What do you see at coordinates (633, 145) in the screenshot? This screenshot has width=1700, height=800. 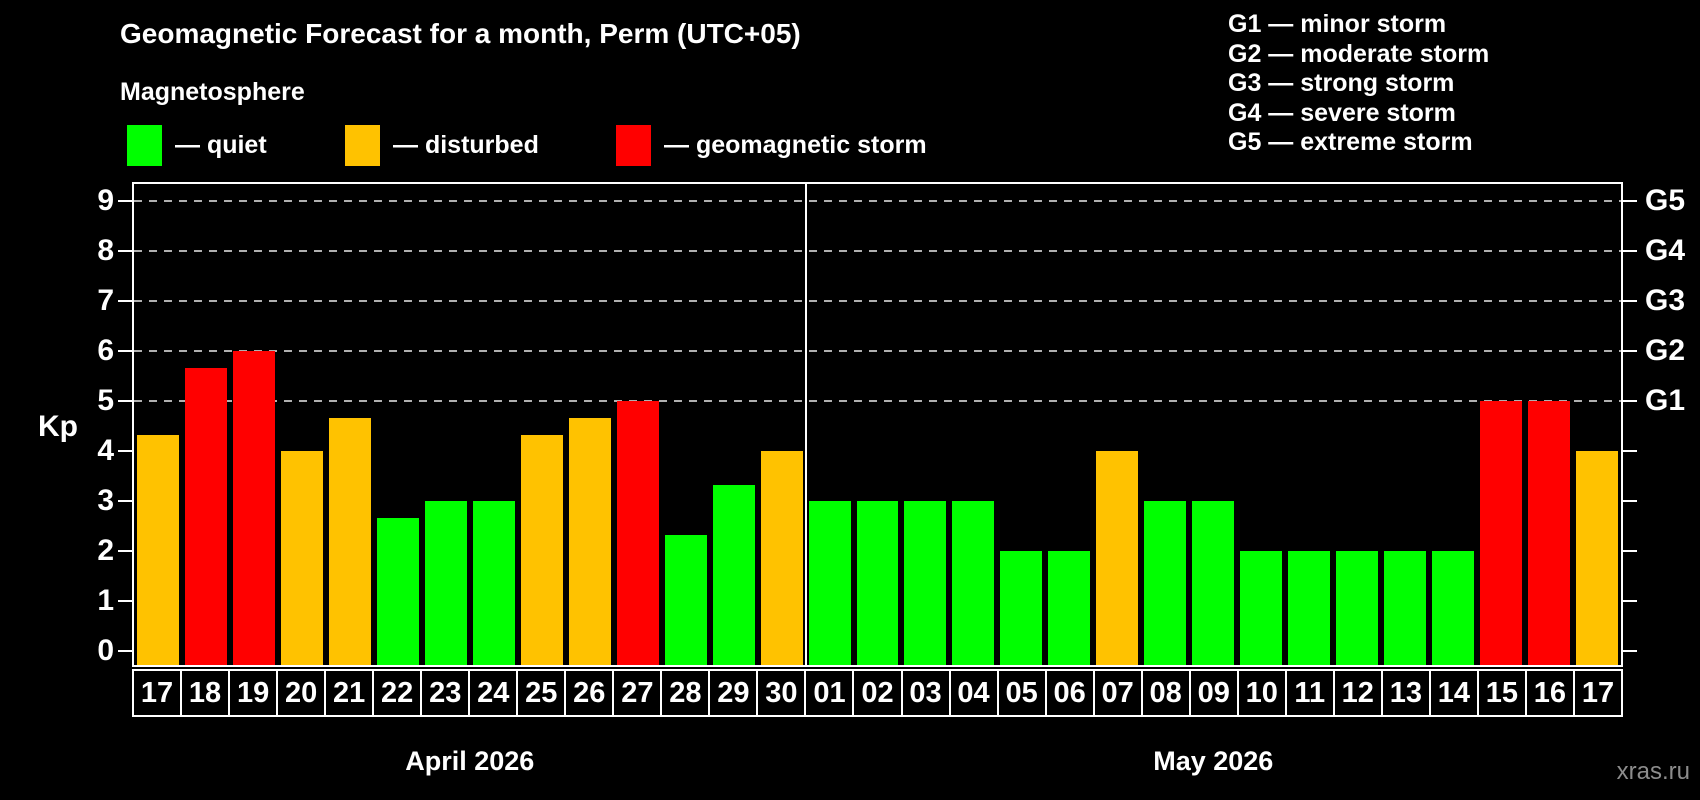 I see `storm-swatch` at bounding box center [633, 145].